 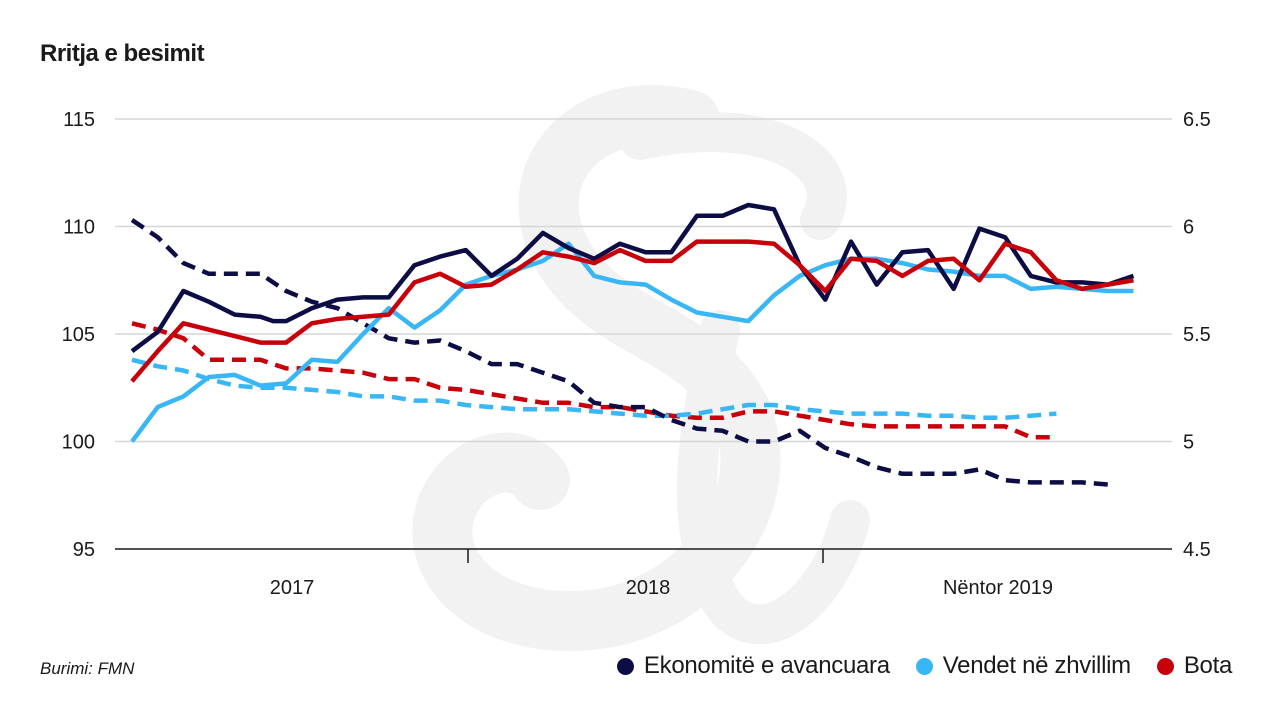 I want to click on legend-label: Bota, so click(x=1207, y=665).